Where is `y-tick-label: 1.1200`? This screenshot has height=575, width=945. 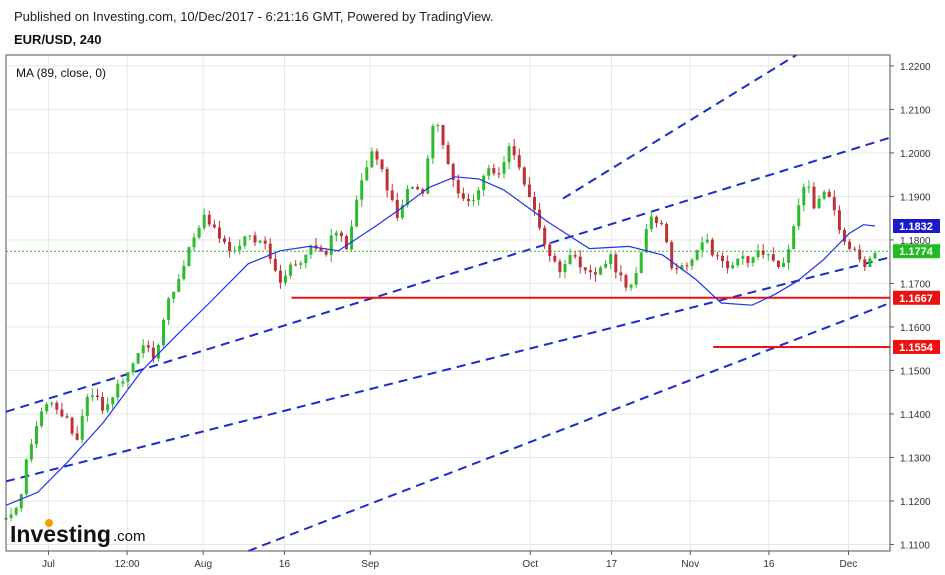 y-tick-label: 1.1200 is located at coordinates (915, 502).